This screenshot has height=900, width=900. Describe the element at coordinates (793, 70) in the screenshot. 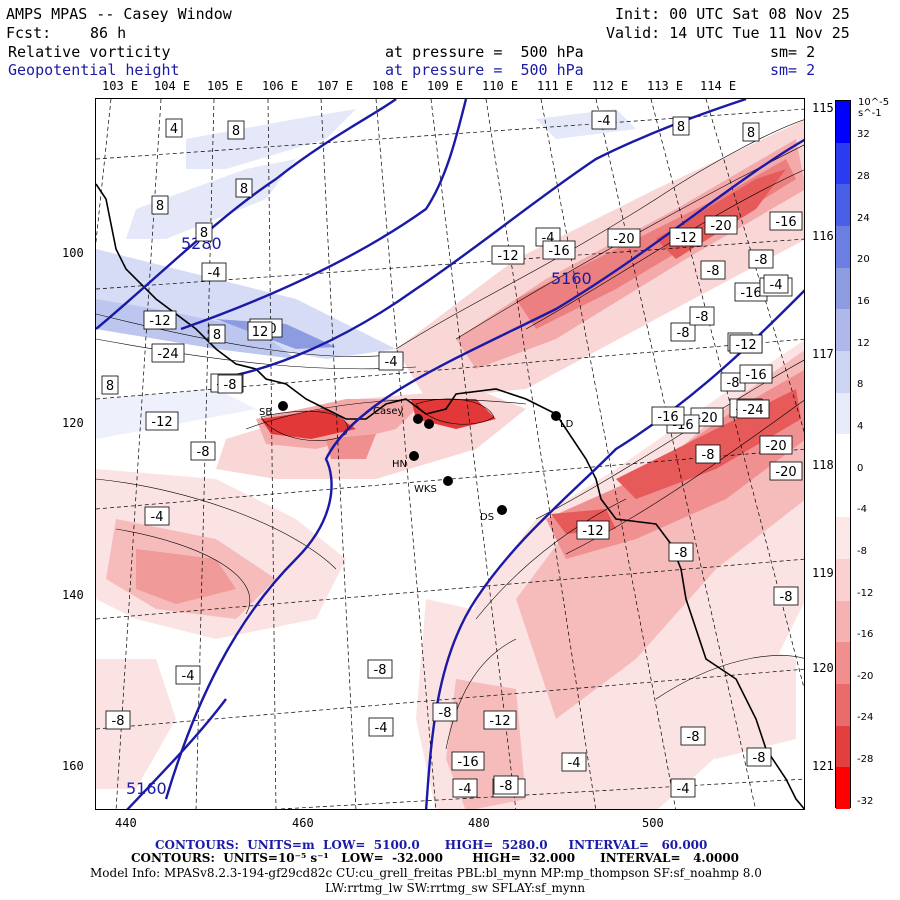

I see `field2-smoothing: sm= 2` at that location.